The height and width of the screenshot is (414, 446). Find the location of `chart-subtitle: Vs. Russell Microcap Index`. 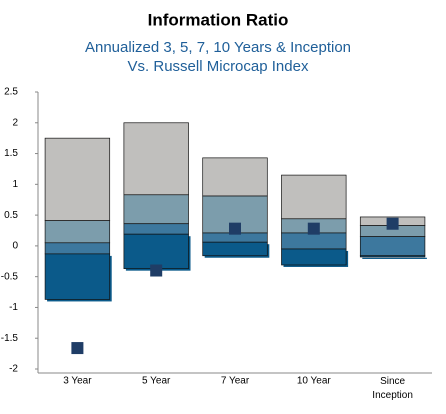

chart-subtitle: Vs. Russell Microcap Index is located at coordinates (218, 66).